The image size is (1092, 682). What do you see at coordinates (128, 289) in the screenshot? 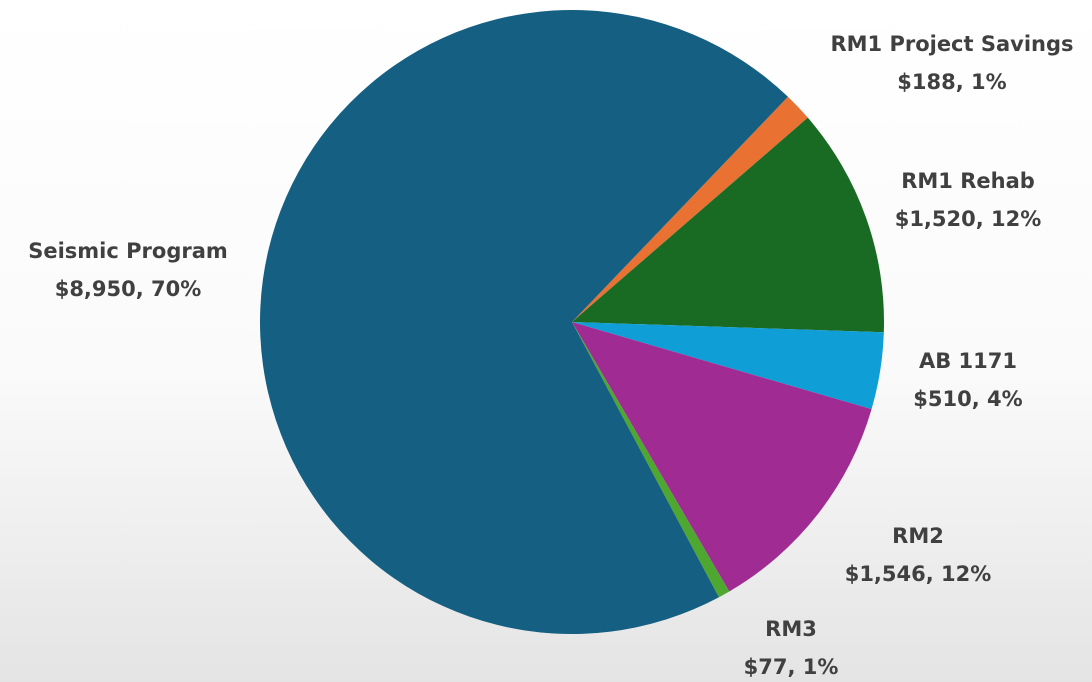
I see `slice-value-label: $8,950, 70%` at bounding box center [128, 289].